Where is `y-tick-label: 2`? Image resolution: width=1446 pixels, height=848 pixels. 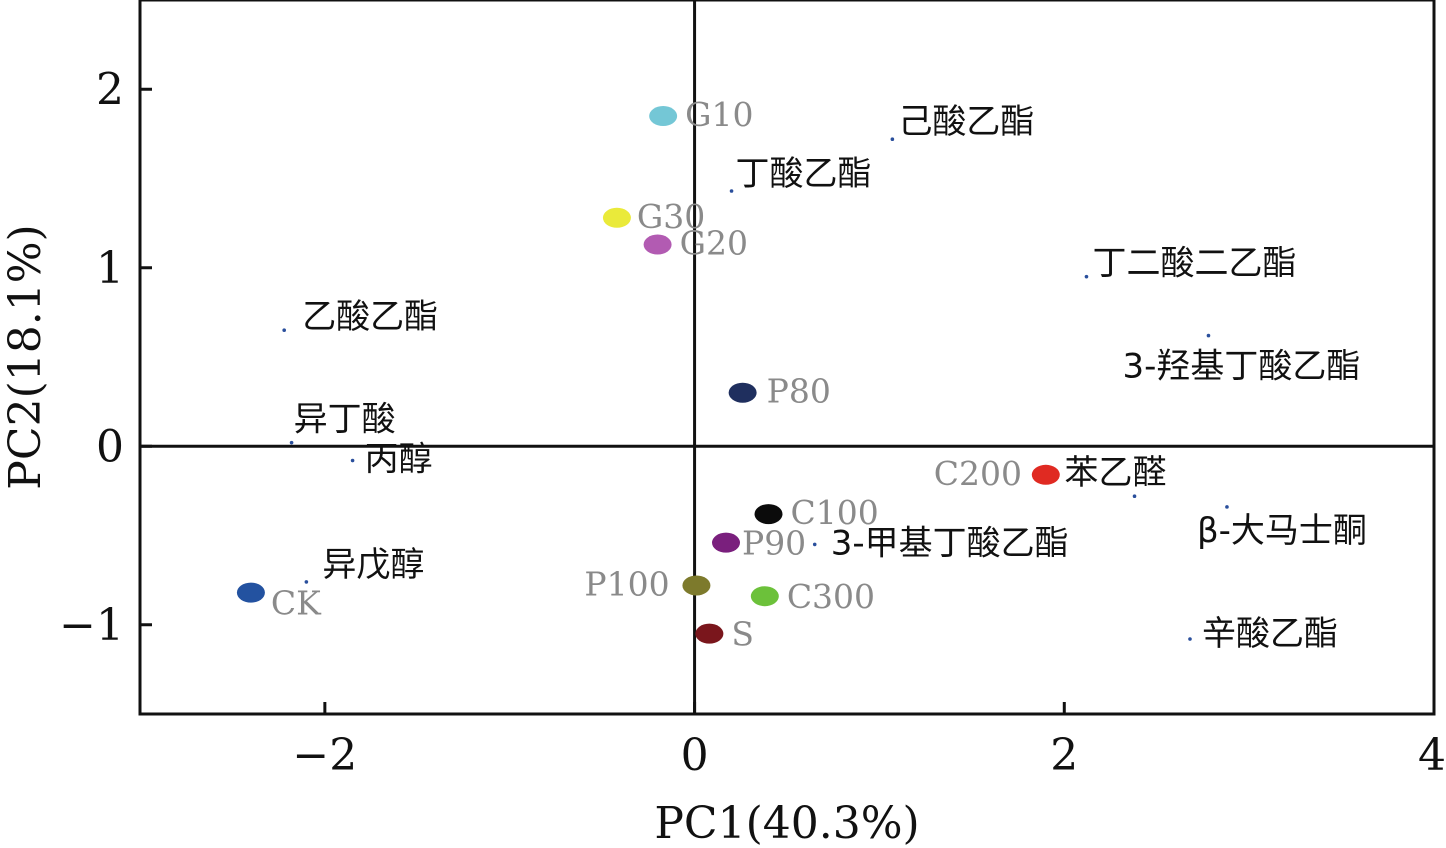 y-tick-label: 2 is located at coordinates (110, 89).